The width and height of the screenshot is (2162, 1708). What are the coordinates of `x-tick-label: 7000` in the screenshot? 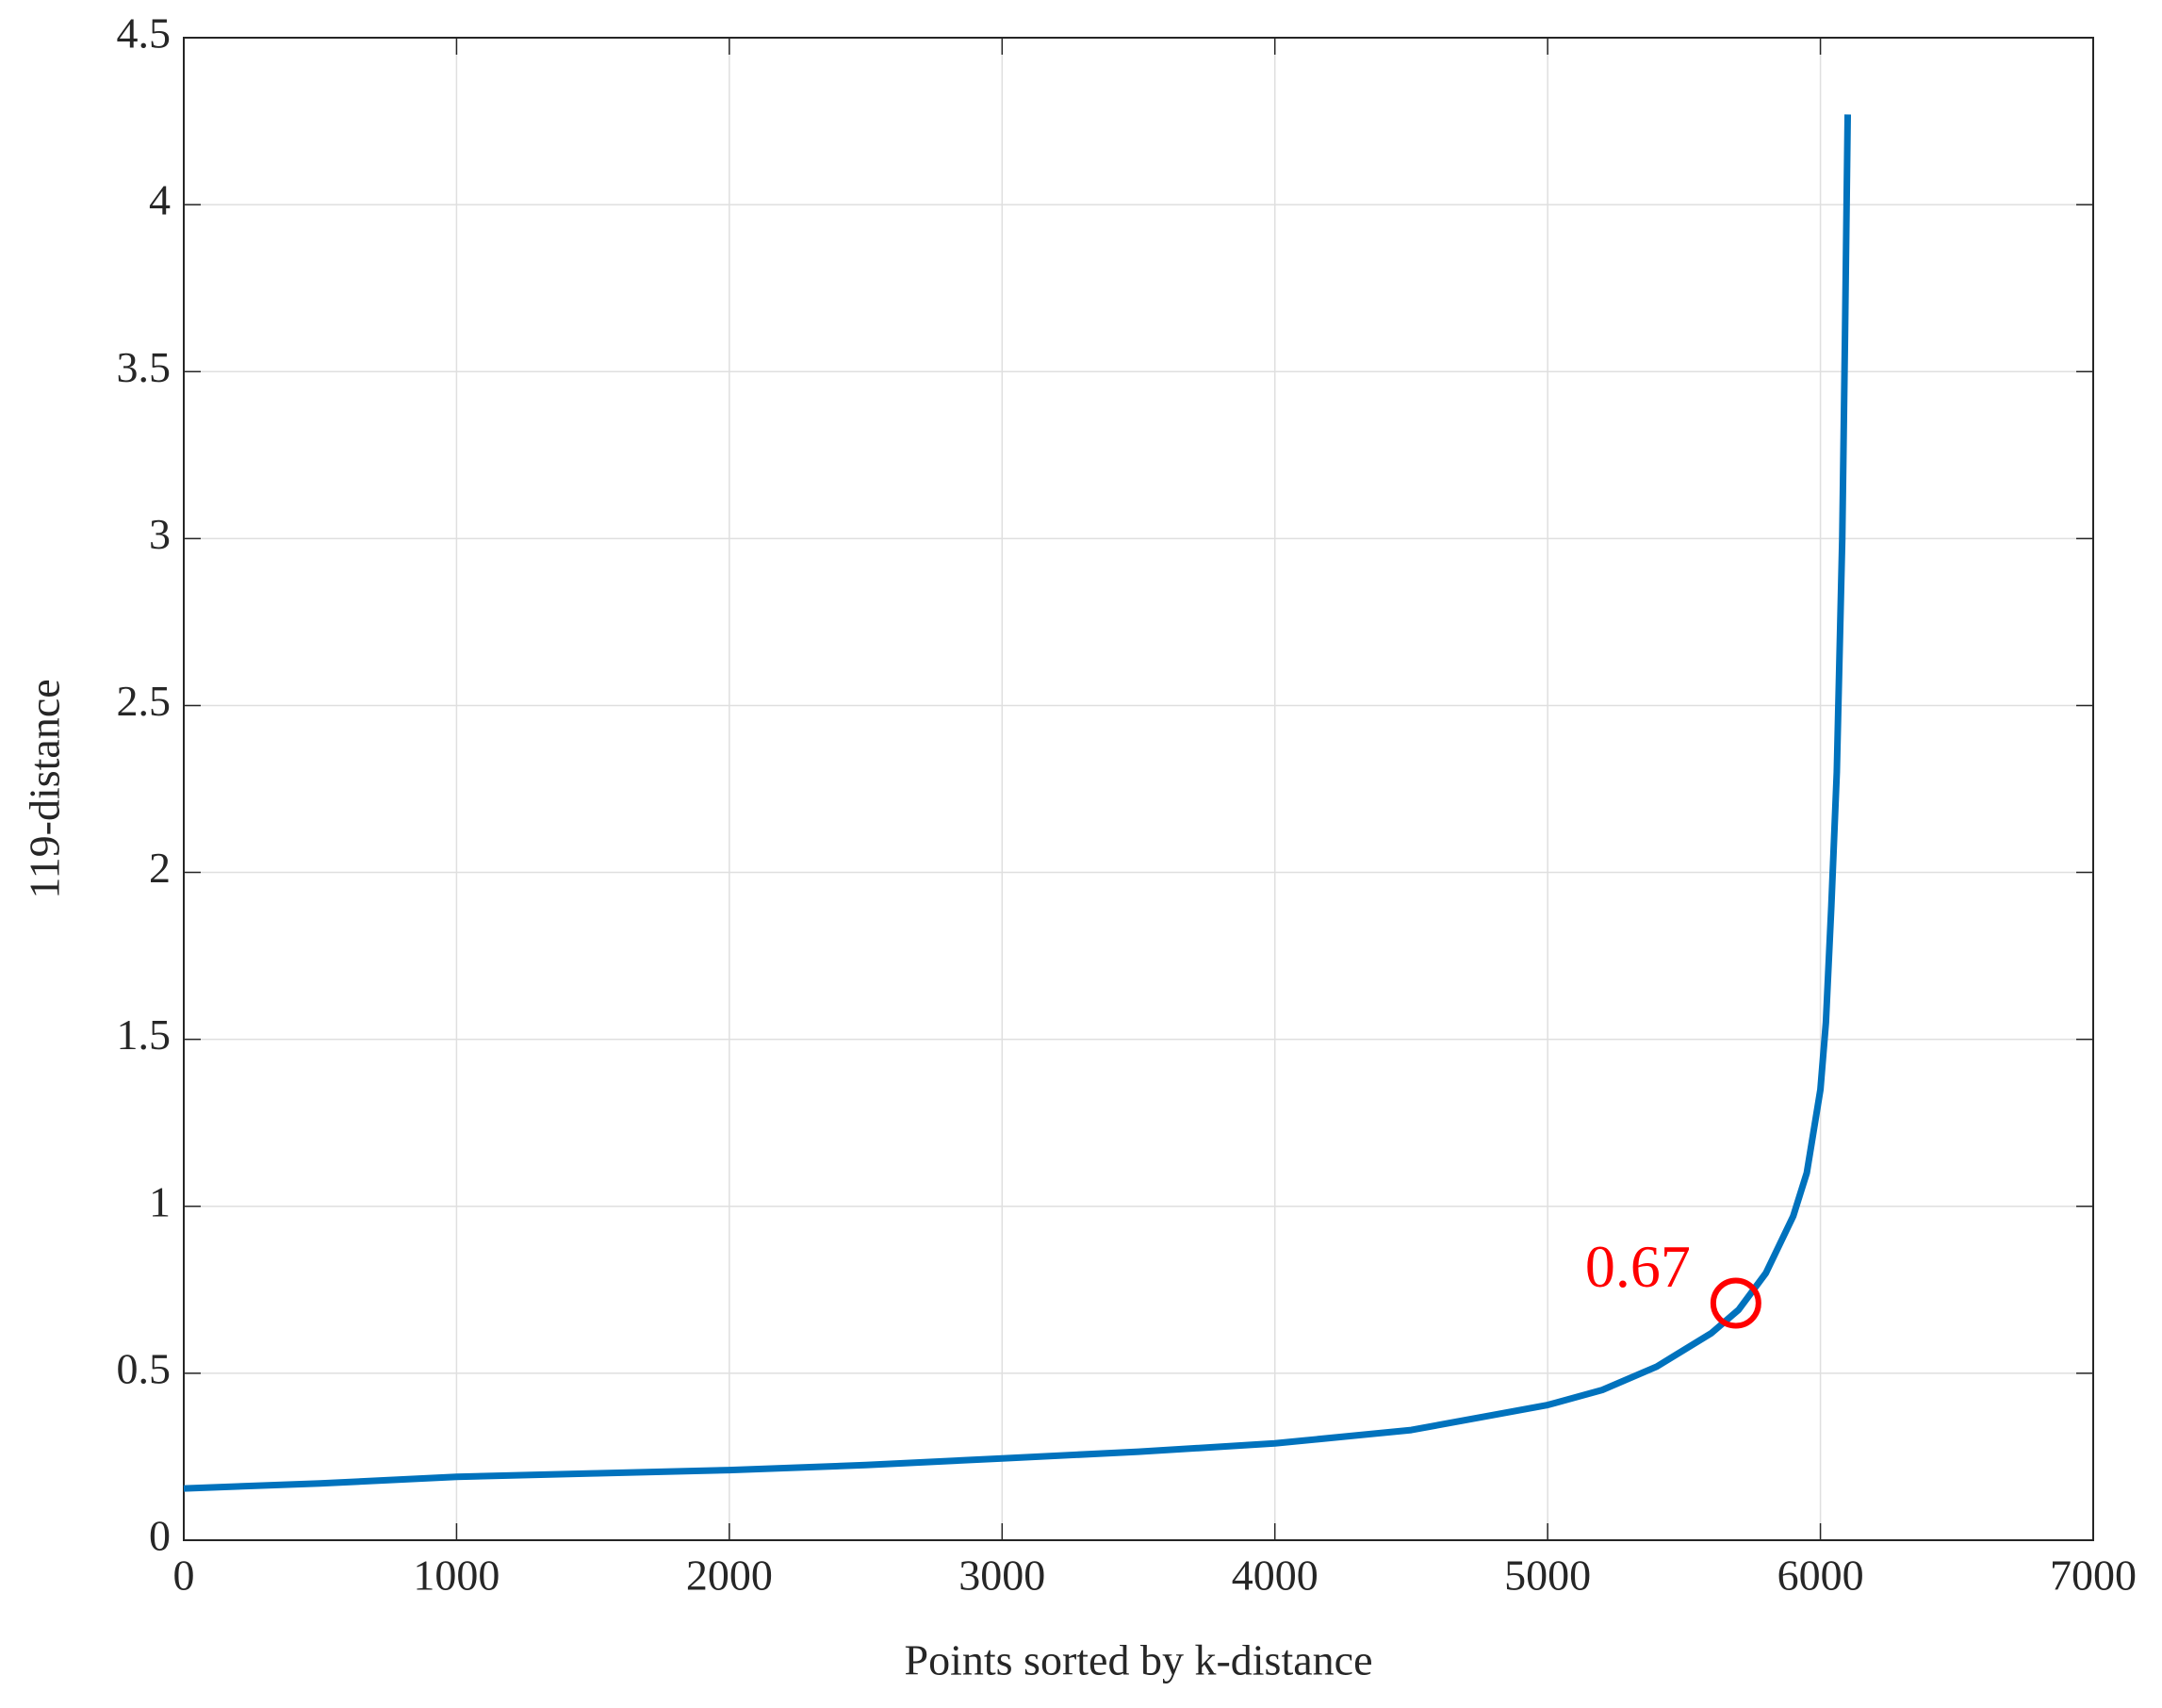 It's located at (2093, 1576).